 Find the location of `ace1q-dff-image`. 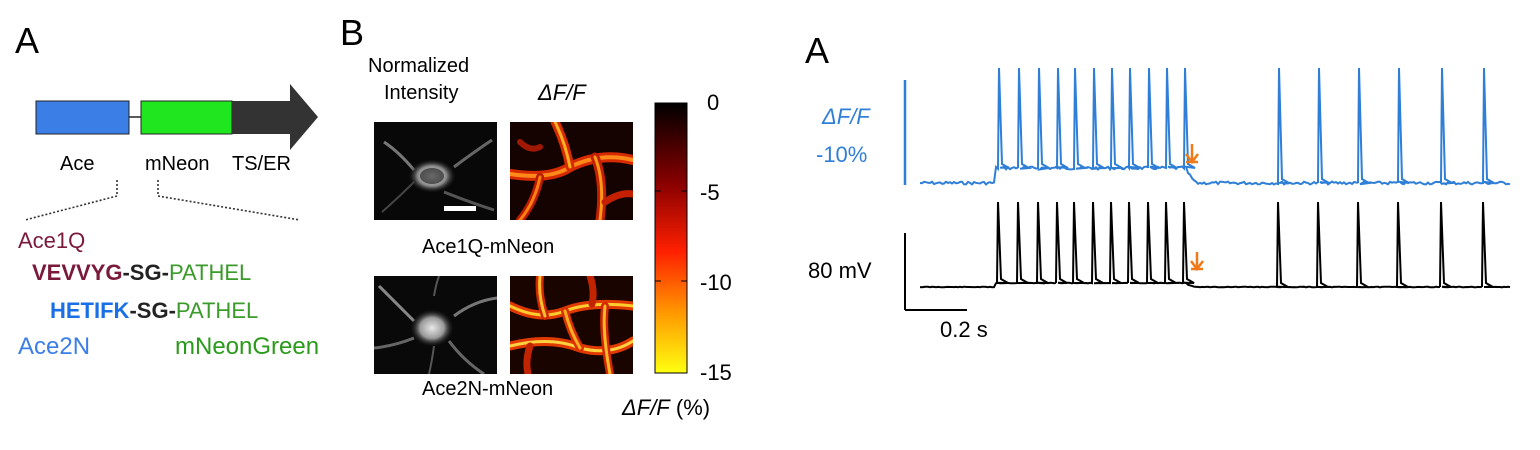

ace1q-dff-image is located at coordinates (571, 171).